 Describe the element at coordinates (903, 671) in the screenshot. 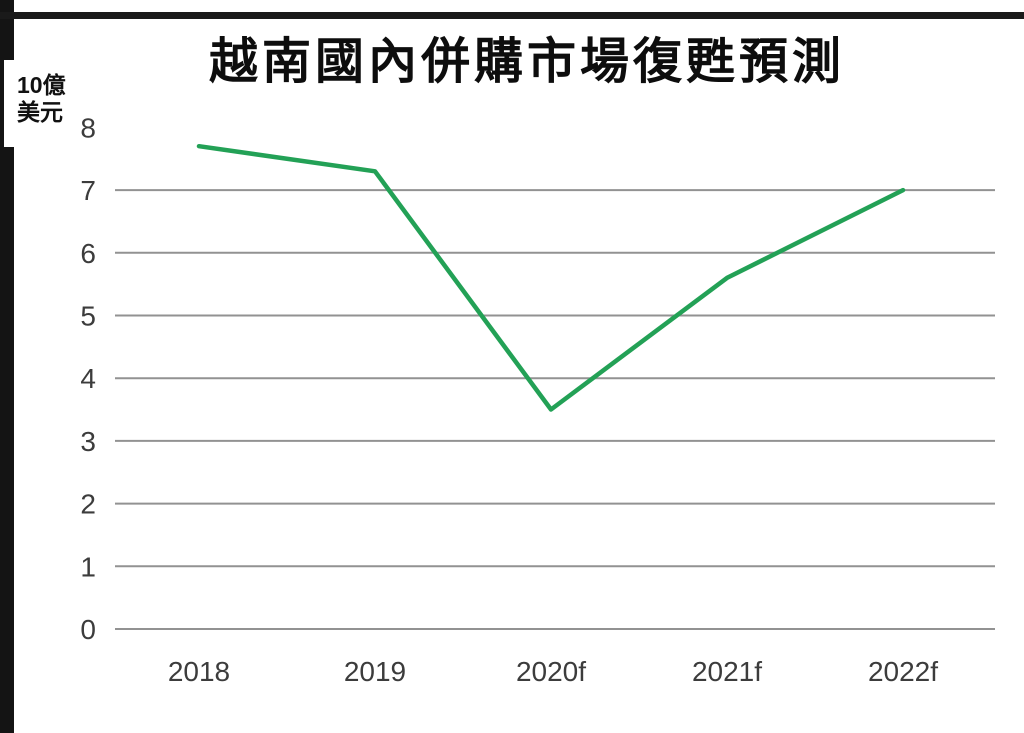

I see `xtick-label-2022f: 2022f` at that location.